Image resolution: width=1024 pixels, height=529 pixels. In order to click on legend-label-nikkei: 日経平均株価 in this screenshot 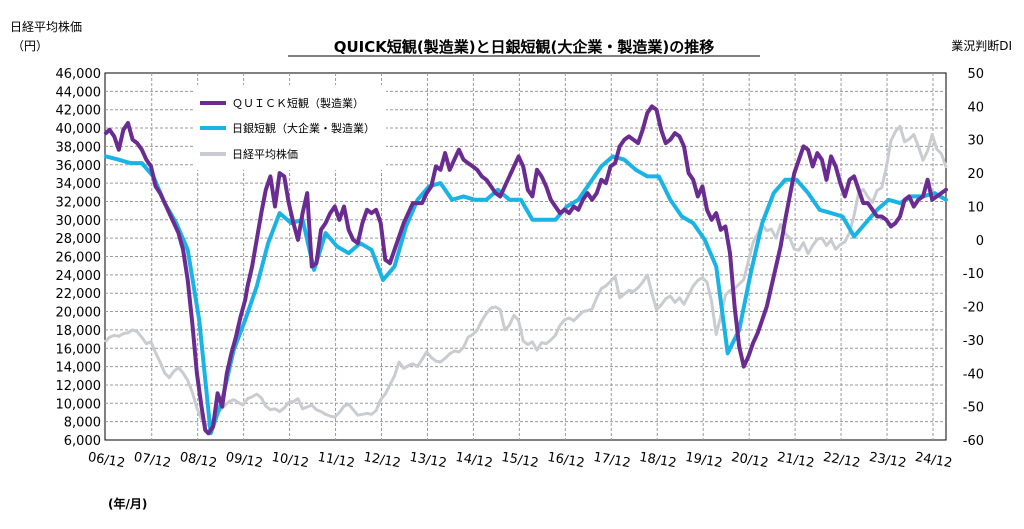, I will do `click(265, 154)`.